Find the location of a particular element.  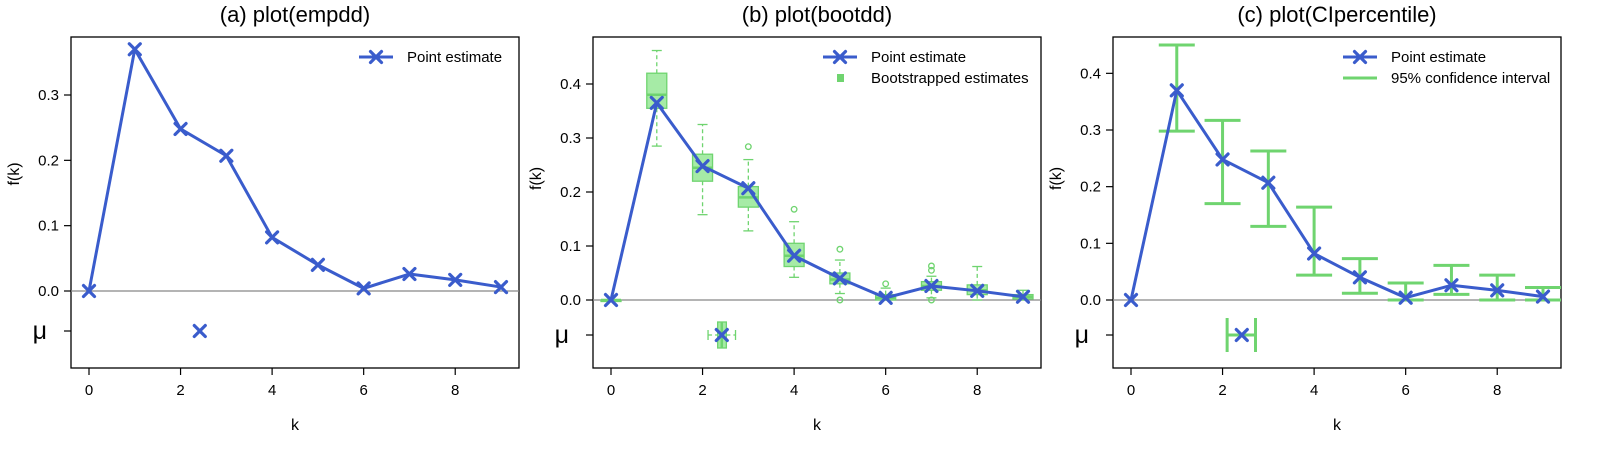

legend: Point estimate Bootstrapped estimates is located at coordinates (926, 68).